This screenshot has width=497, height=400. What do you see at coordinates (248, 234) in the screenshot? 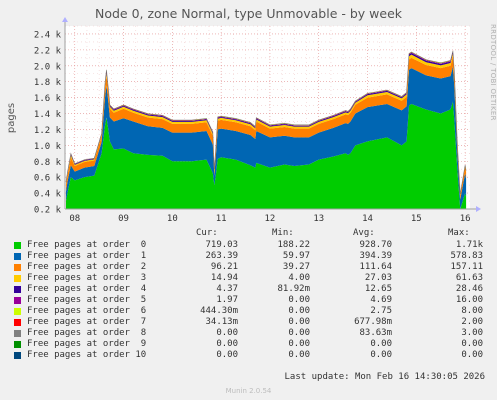
I see `legend-header: Cur: Min: Avg: Max:` at bounding box center [248, 234].